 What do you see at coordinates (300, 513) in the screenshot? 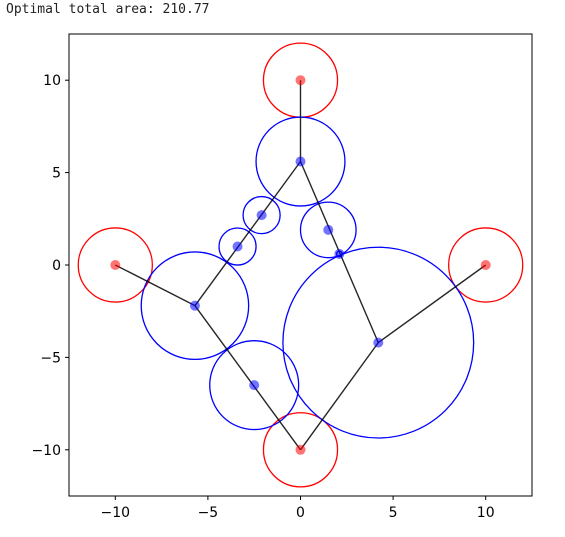
I see `x-tick-label: 0` at bounding box center [300, 513].